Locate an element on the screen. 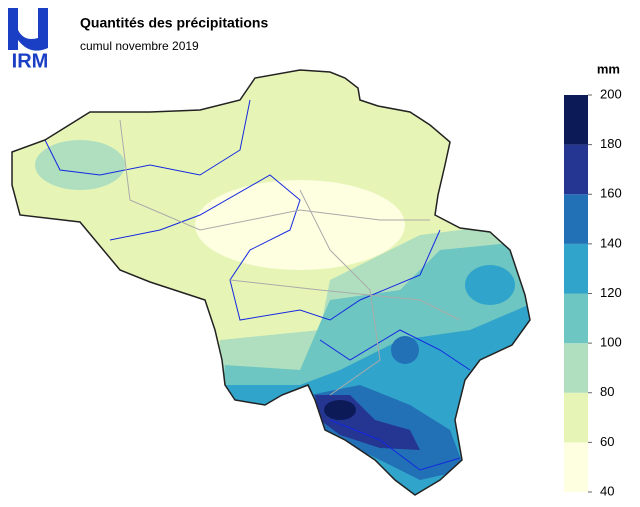 This screenshot has height=507, width=640. logo-text: IRM is located at coordinates (30, 61).